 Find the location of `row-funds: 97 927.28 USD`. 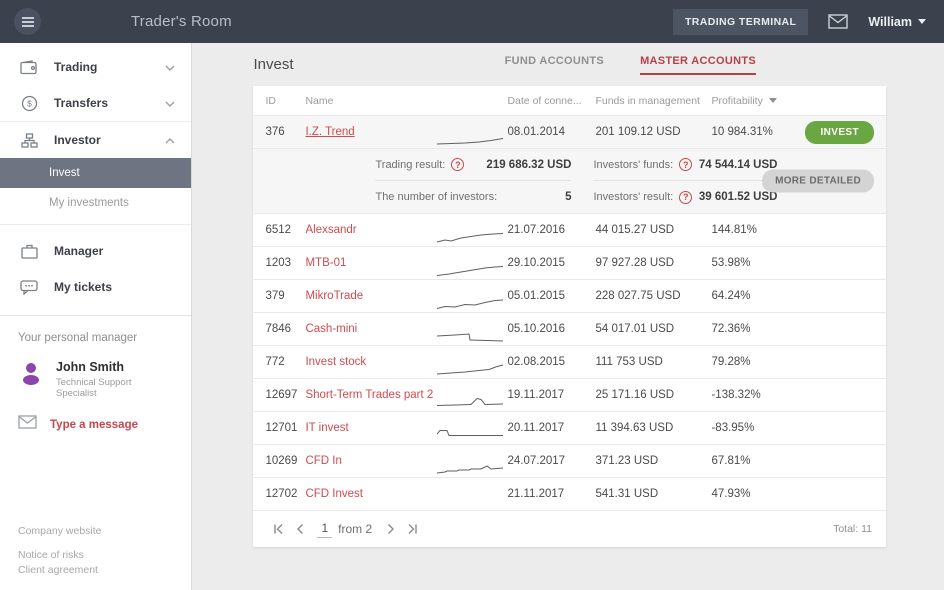

row-funds: 97 927.28 USD is located at coordinates (635, 263).